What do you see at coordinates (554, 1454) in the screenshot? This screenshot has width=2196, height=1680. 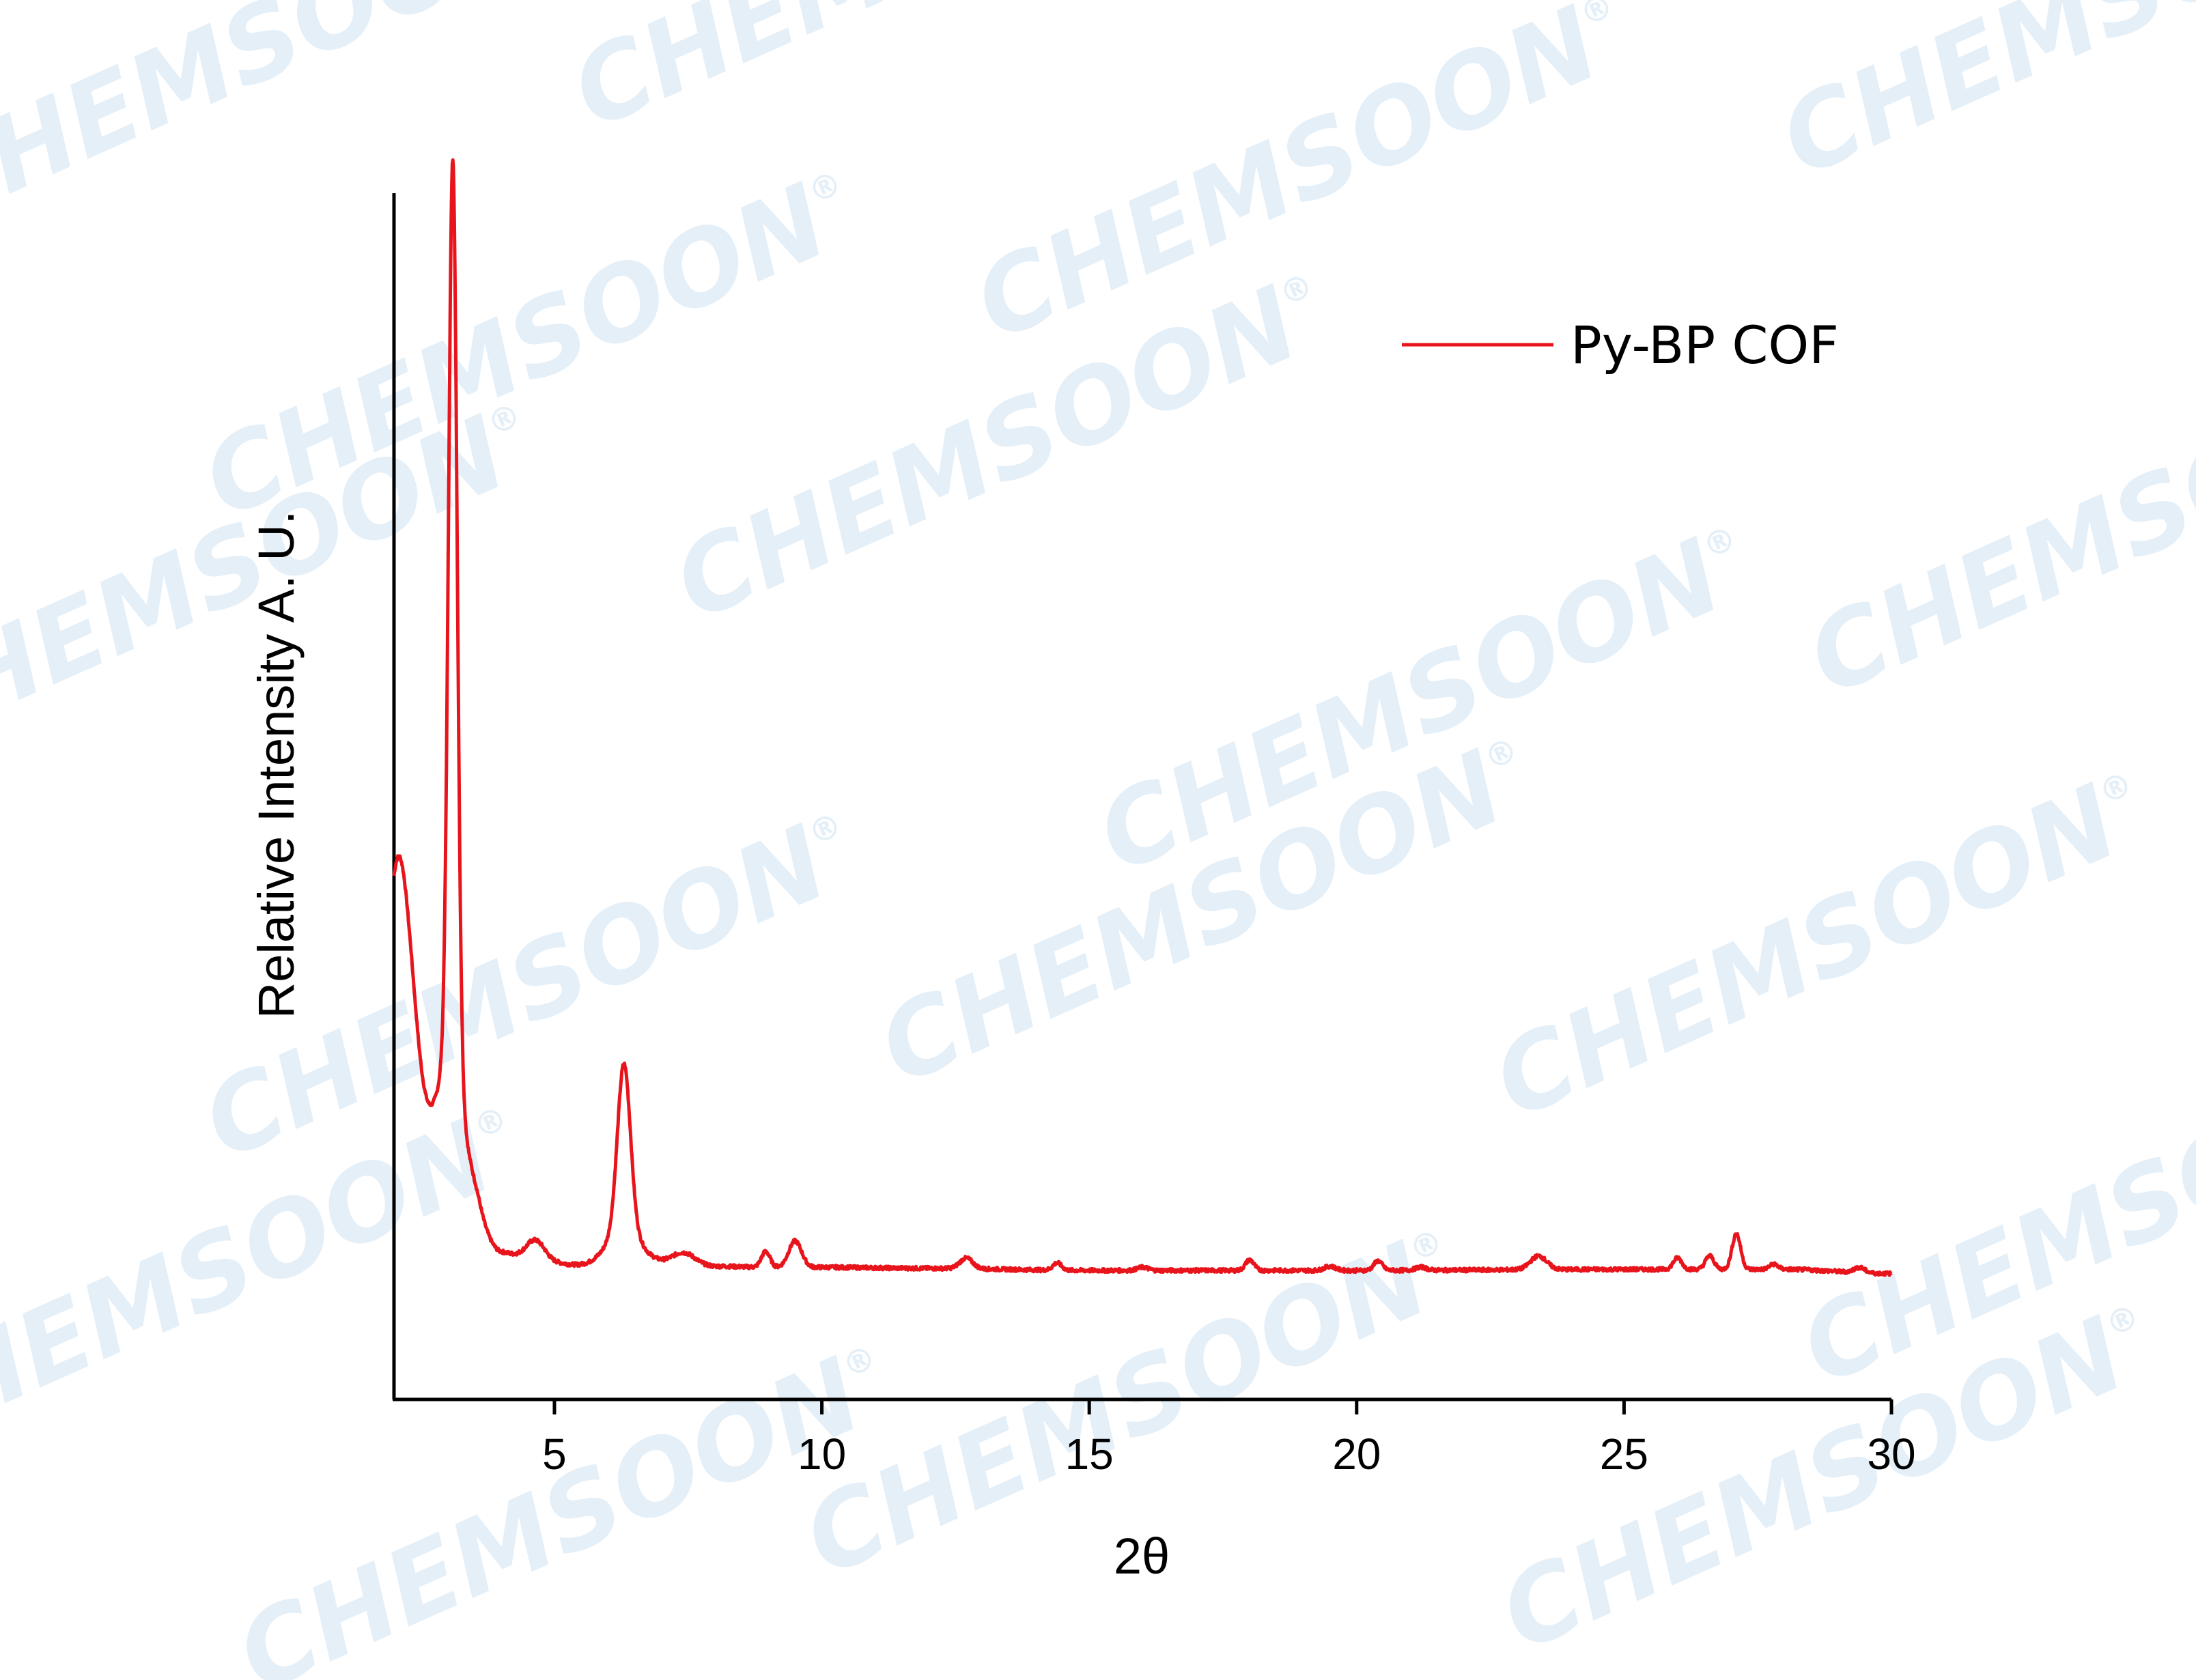 I see `x-tick-label: 5` at bounding box center [554, 1454].